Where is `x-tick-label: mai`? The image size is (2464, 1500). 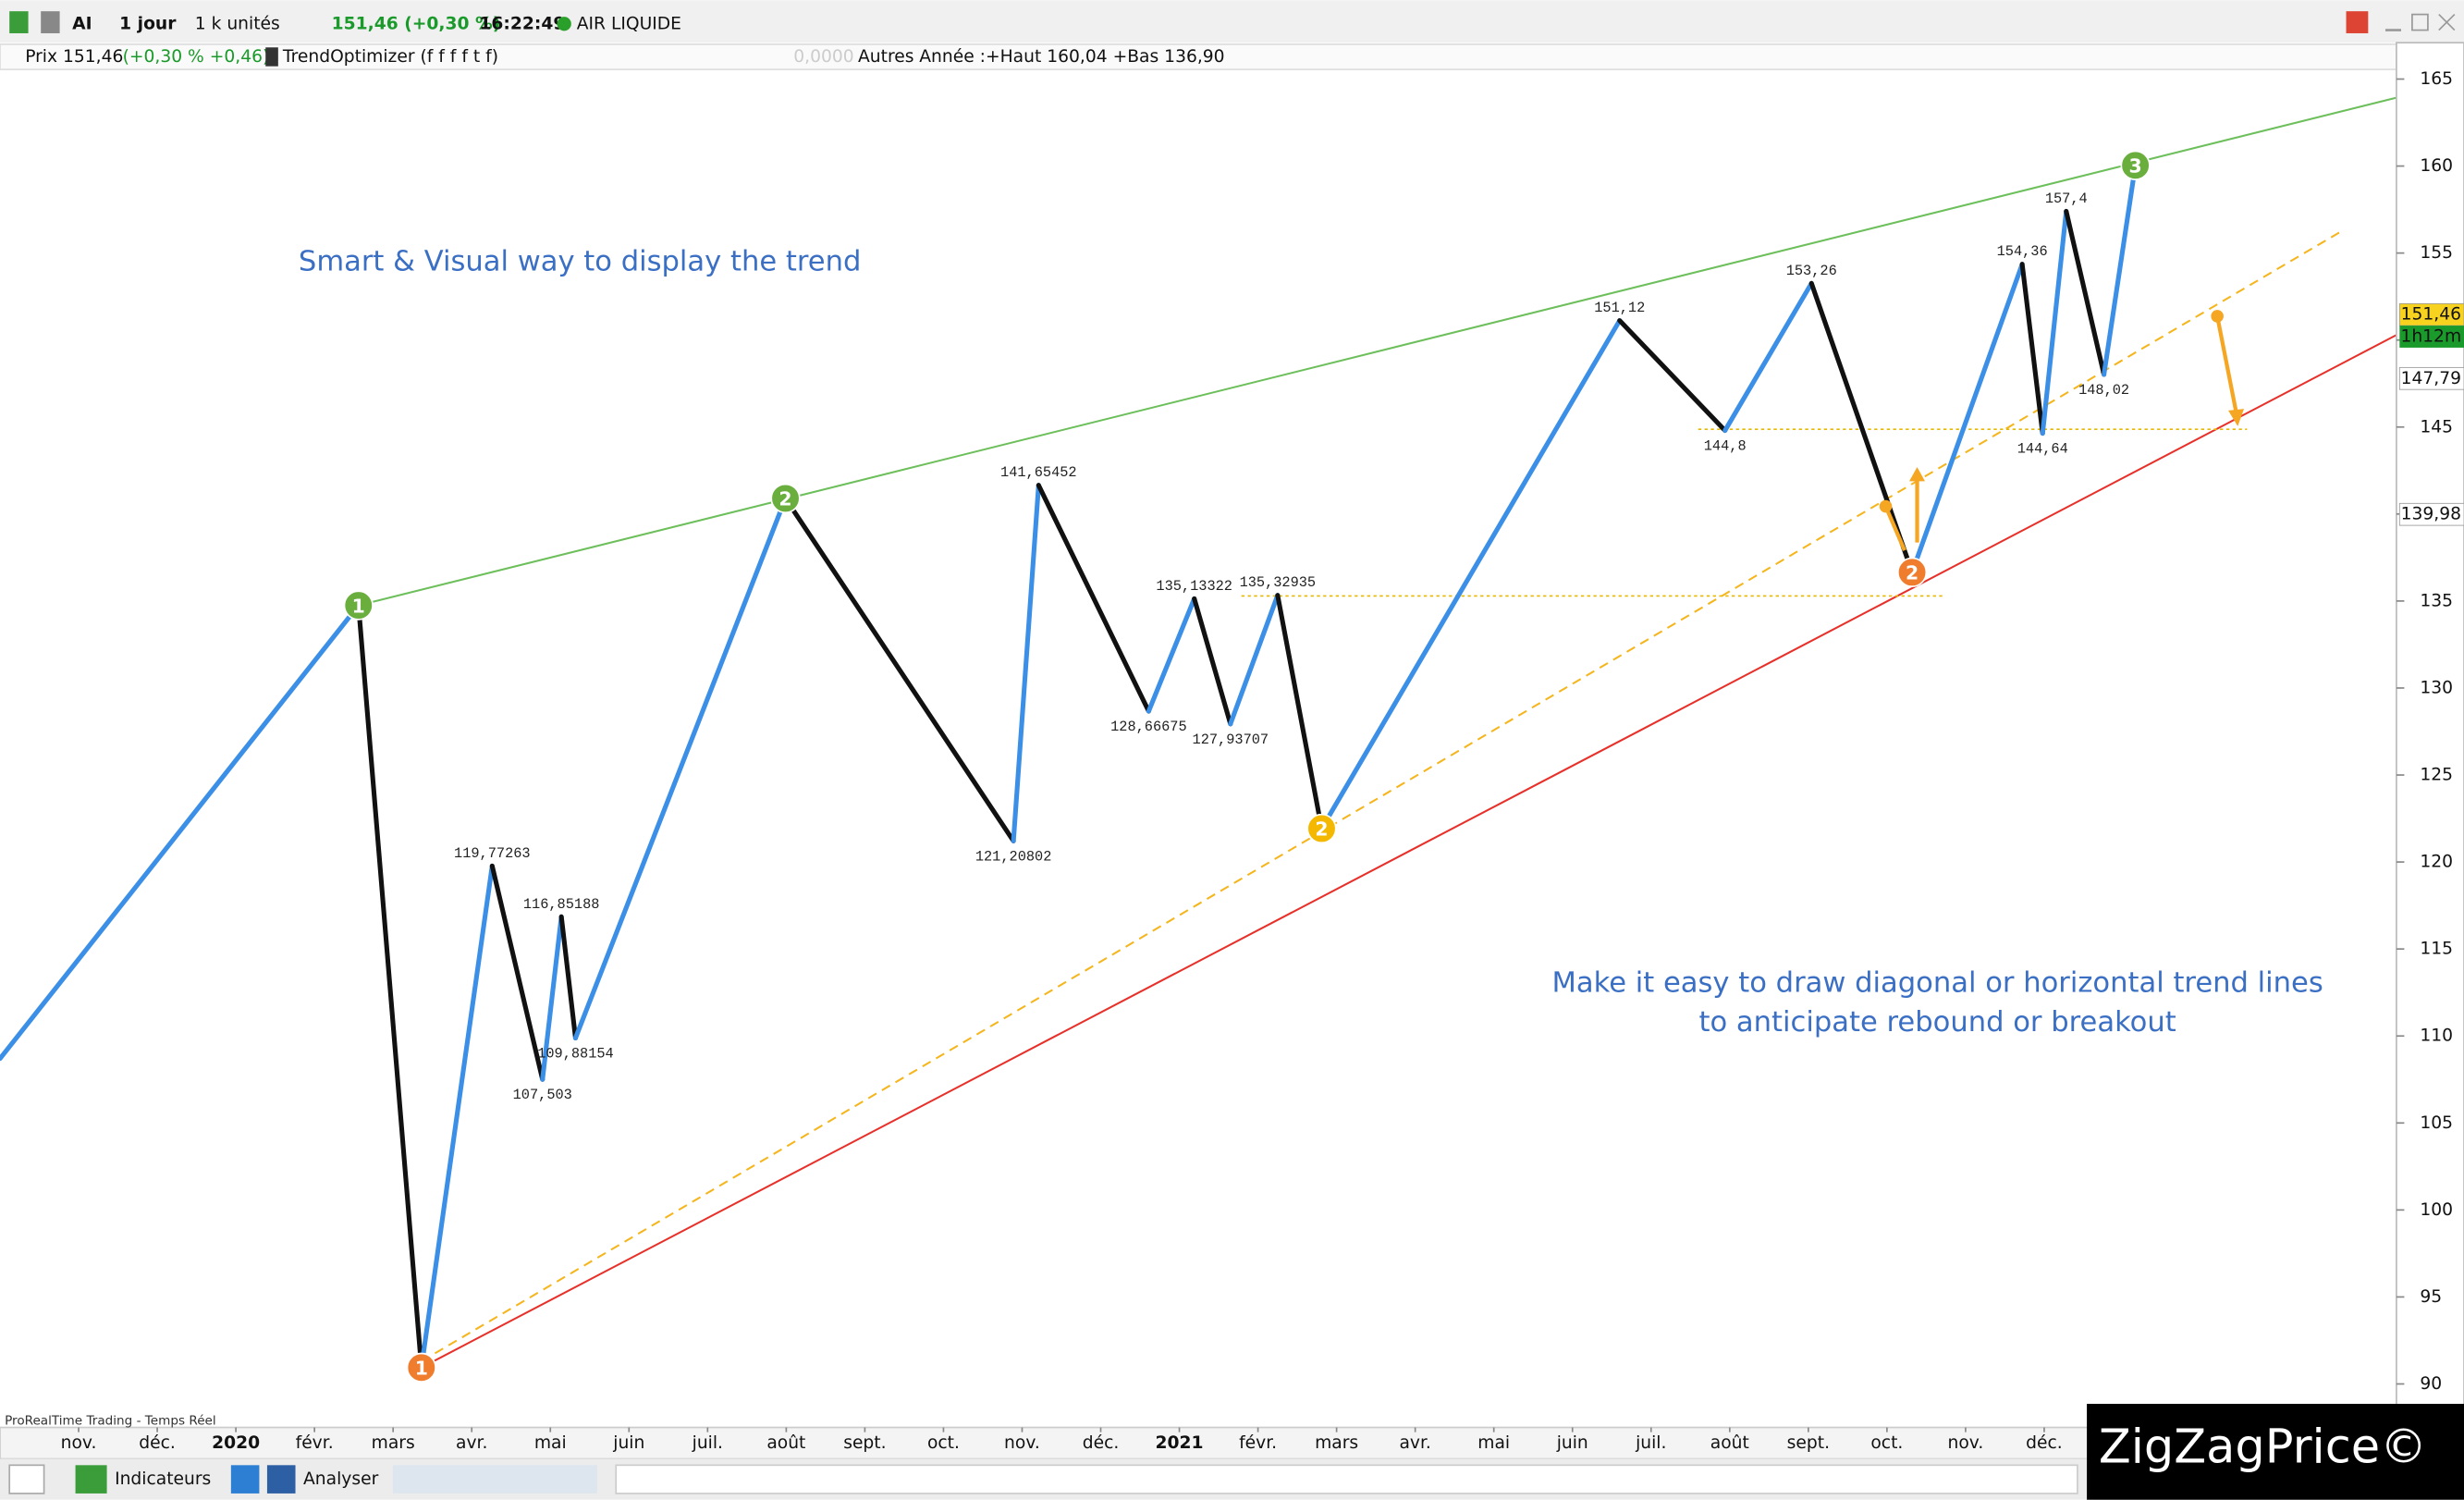
x-tick-label: mai is located at coordinates (550, 1443).